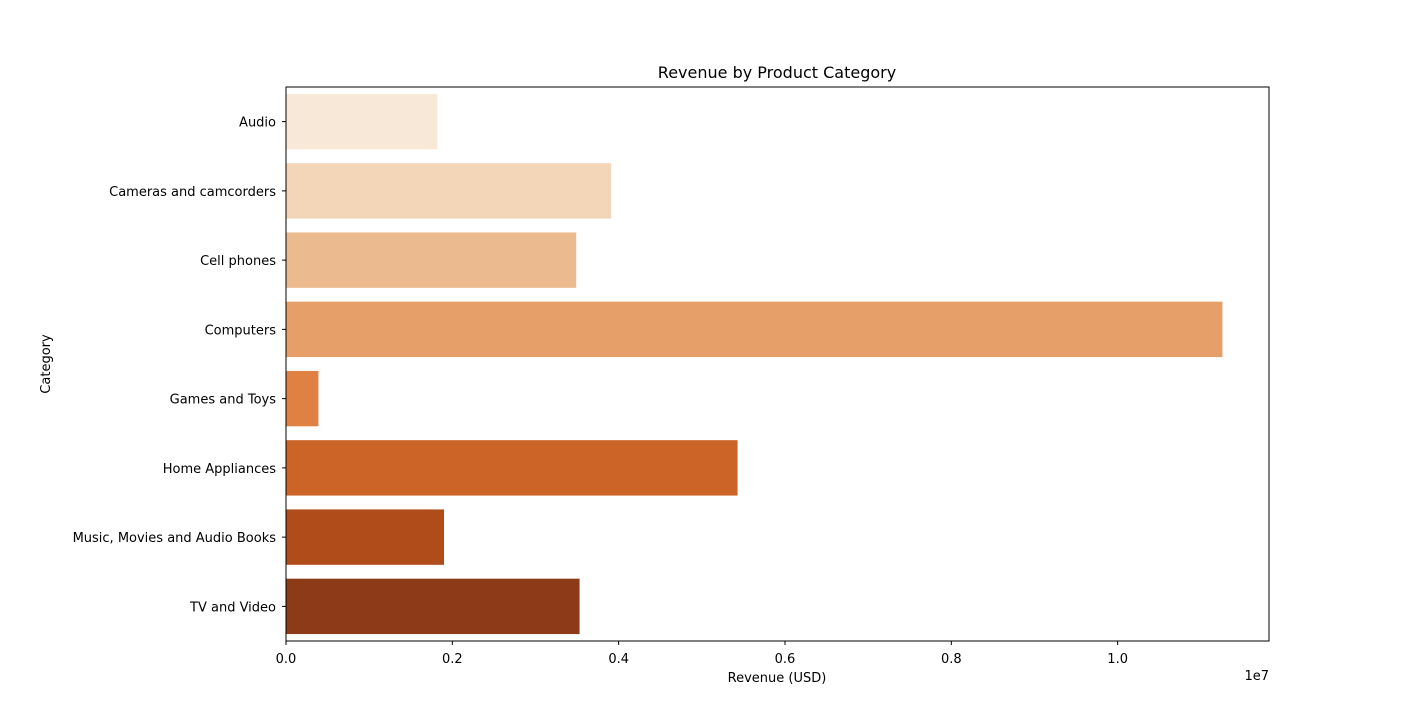 The height and width of the screenshot is (720, 1410). What do you see at coordinates (777, 72) in the screenshot?
I see `chart-title: Revenue by Product Category` at bounding box center [777, 72].